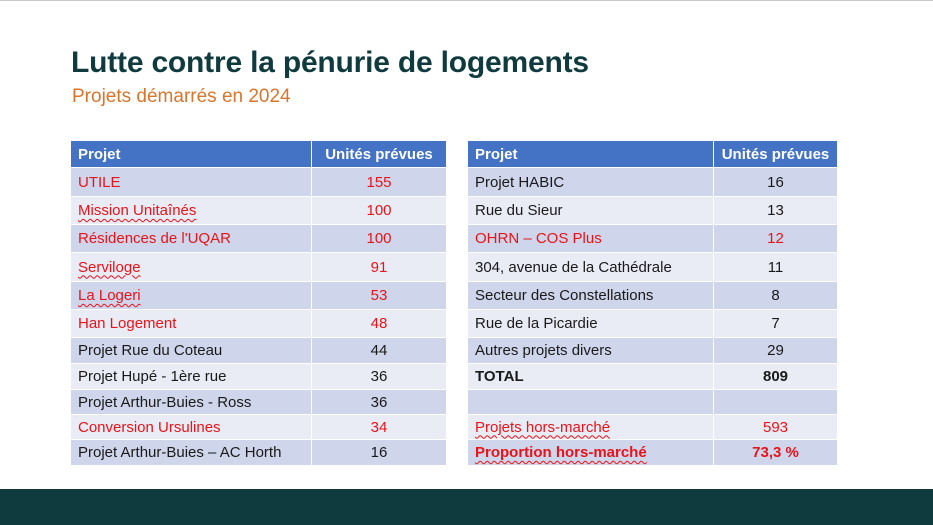 This screenshot has width=933, height=525. I want to click on table-row: Projet Arthur-Buies – AC Horth 16, so click(258, 452).